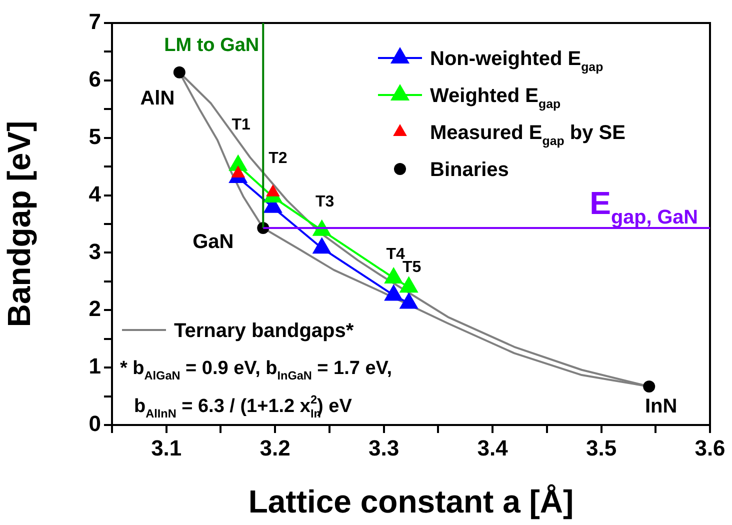 The image size is (732, 525). I want to click on annotation: InN, so click(661, 407).